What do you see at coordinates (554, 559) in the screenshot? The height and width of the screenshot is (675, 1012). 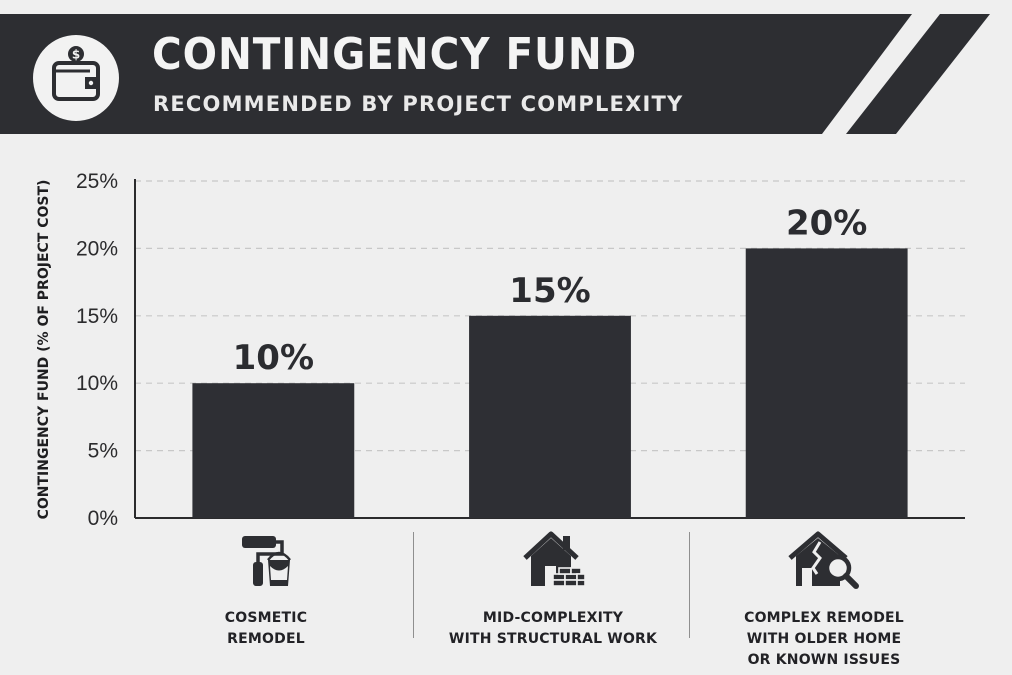 I see `house-bricks-icon` at bounding box center [554, 559].